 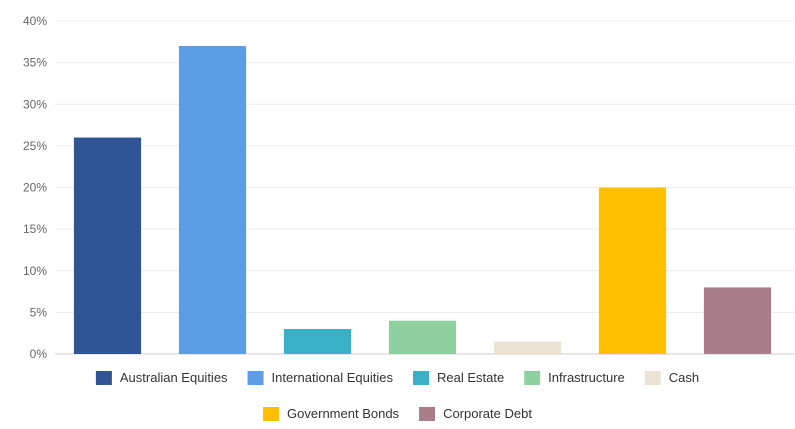 I want to click on y-tick-label: 20%, so click(x=35, y=188).